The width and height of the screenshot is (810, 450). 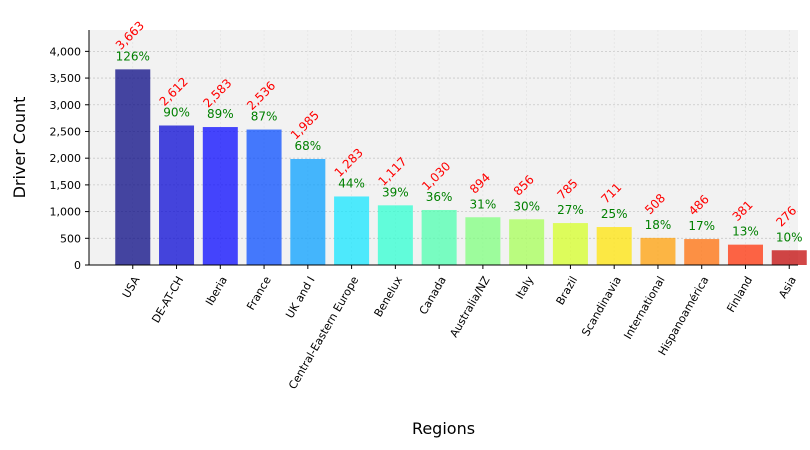 What do you see at coordinates (66, 51) in the screenshot?
I see `y-tick-label: 4,000` at bounding box center [66, 51].